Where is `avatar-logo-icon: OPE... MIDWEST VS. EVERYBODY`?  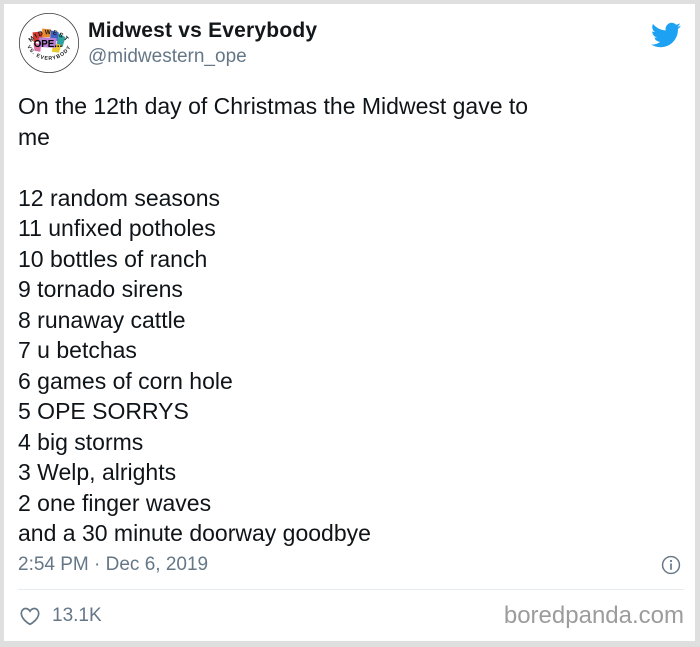
avatar-logo-icon: OPE... MIDWEST VS. EVERYBODY is located at coordinates (49, 43).